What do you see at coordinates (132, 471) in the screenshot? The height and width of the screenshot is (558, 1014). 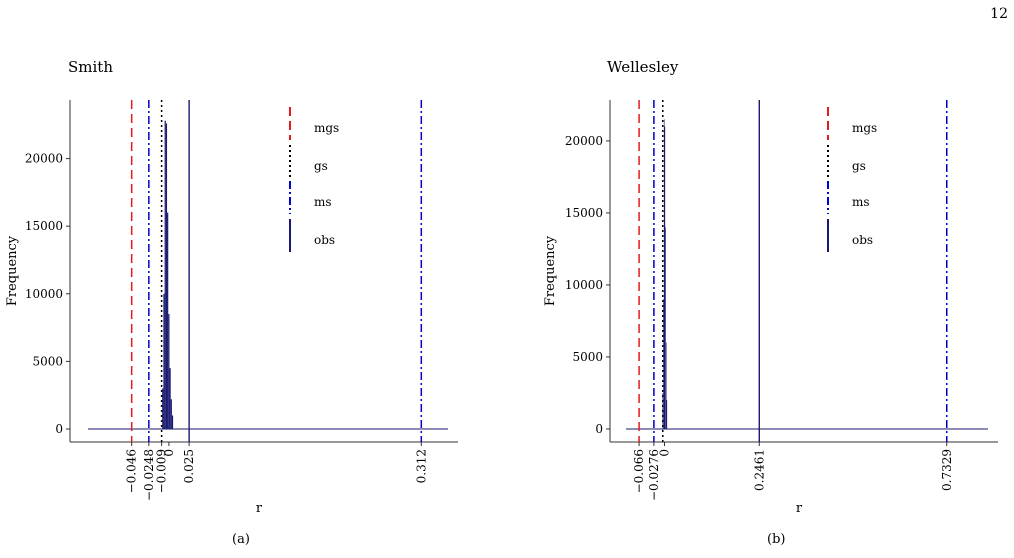 I see `x-tick-label: −0.046` at bounding box center [132, 471].